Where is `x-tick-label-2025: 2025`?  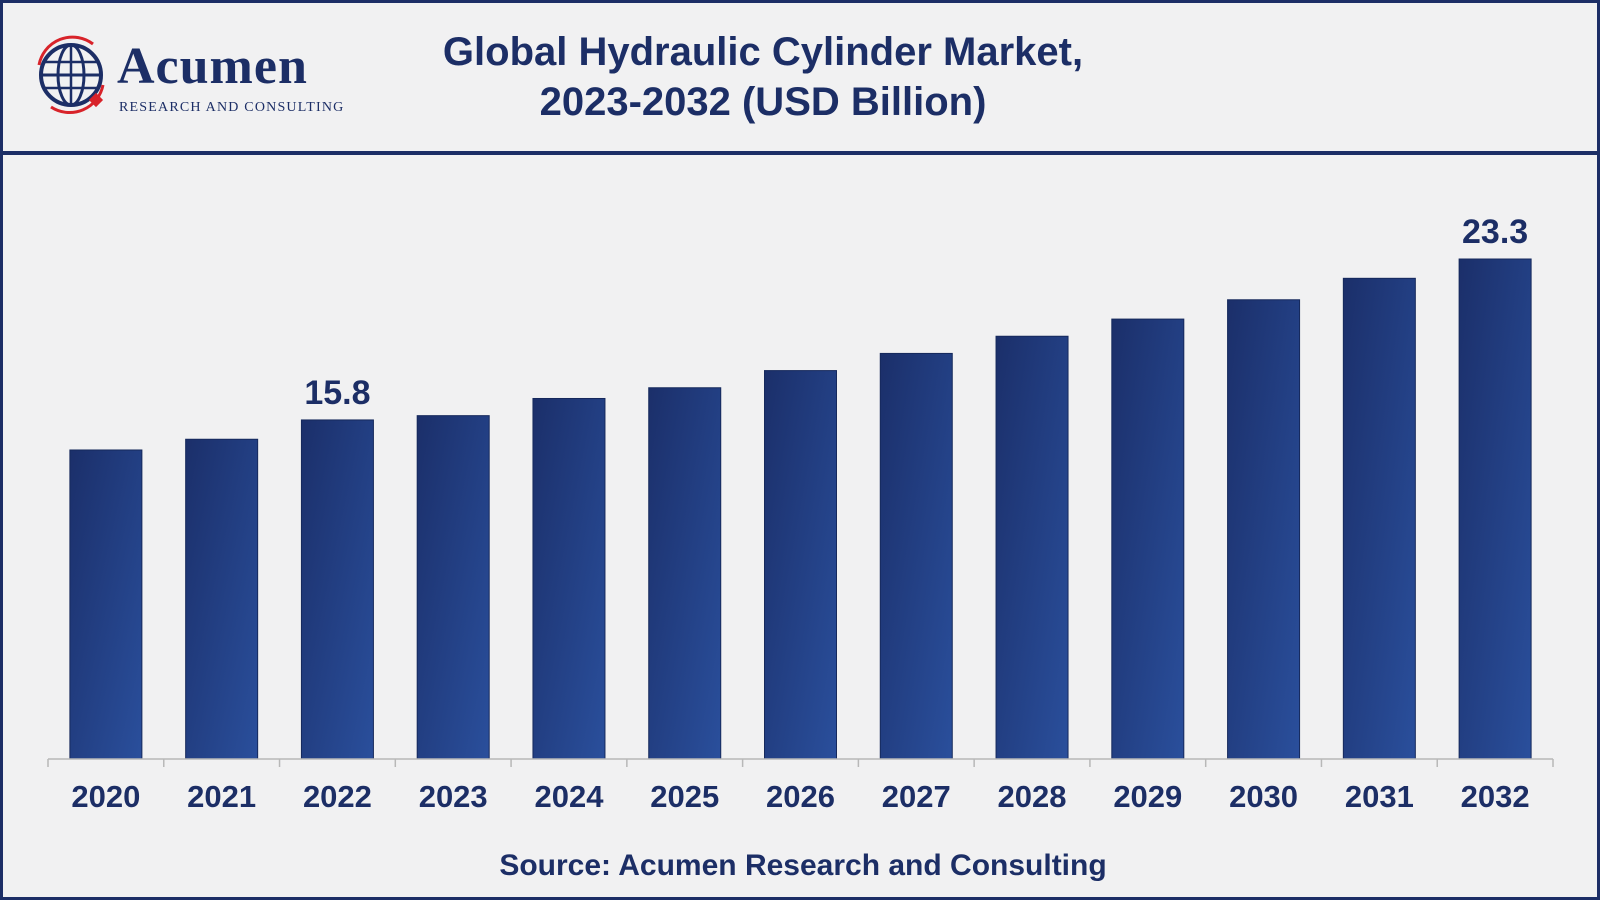 x-tick-label-2025: 2025 is located at coordinates (684, 796).